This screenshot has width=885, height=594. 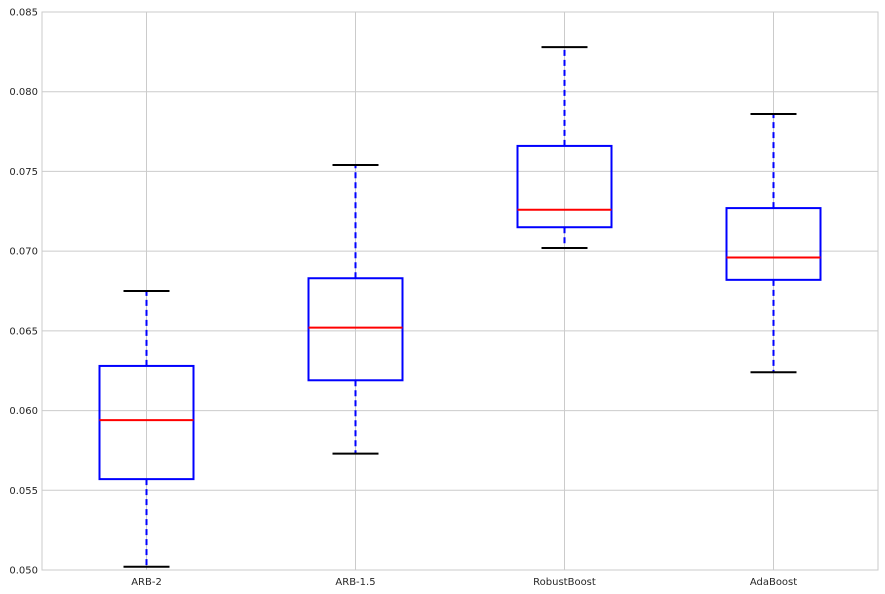 I want to click on y-tick-label: 0.065, so click(x=23, y=331).